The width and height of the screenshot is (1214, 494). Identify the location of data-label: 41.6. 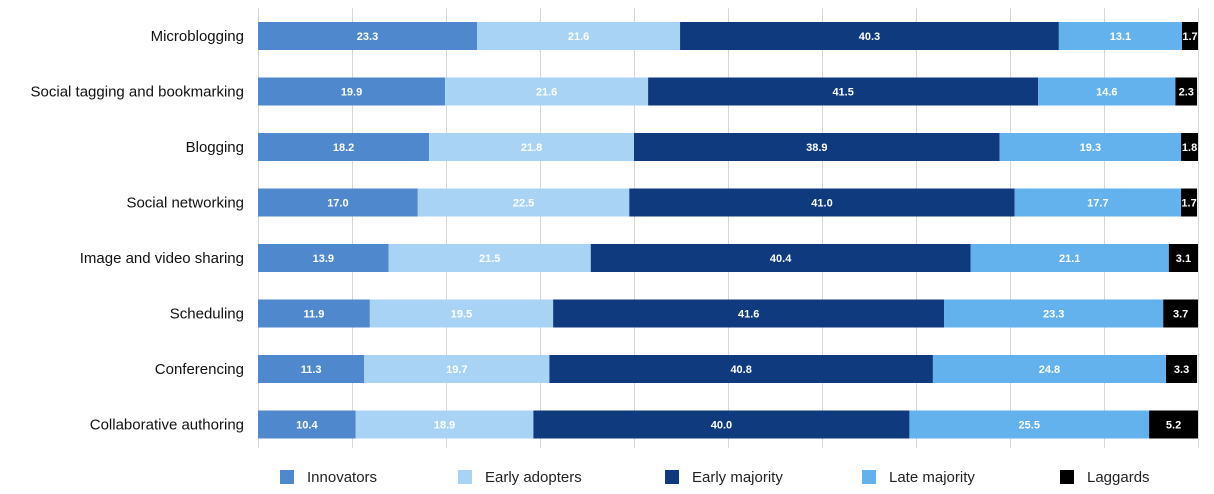
(748, 315).